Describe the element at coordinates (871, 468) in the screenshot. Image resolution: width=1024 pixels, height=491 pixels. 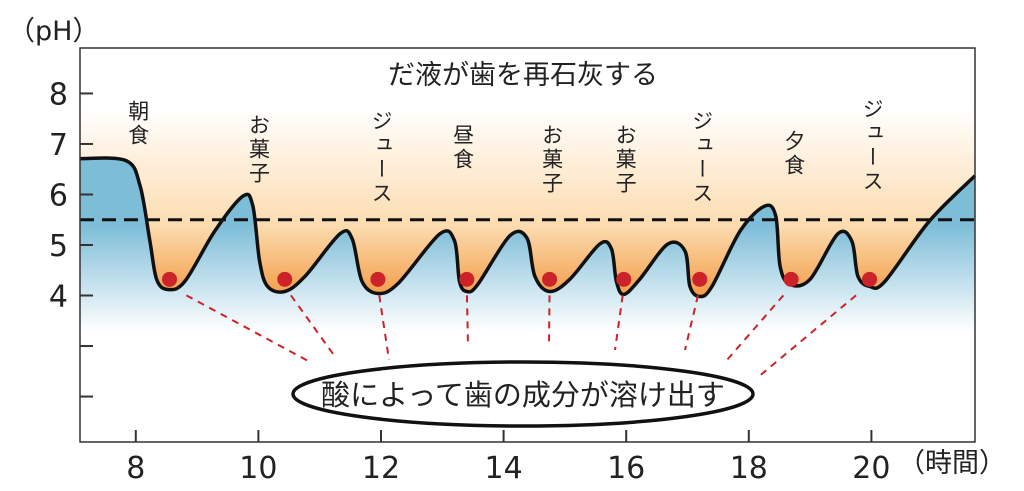
I see `x-tick-label: 20` at that location.